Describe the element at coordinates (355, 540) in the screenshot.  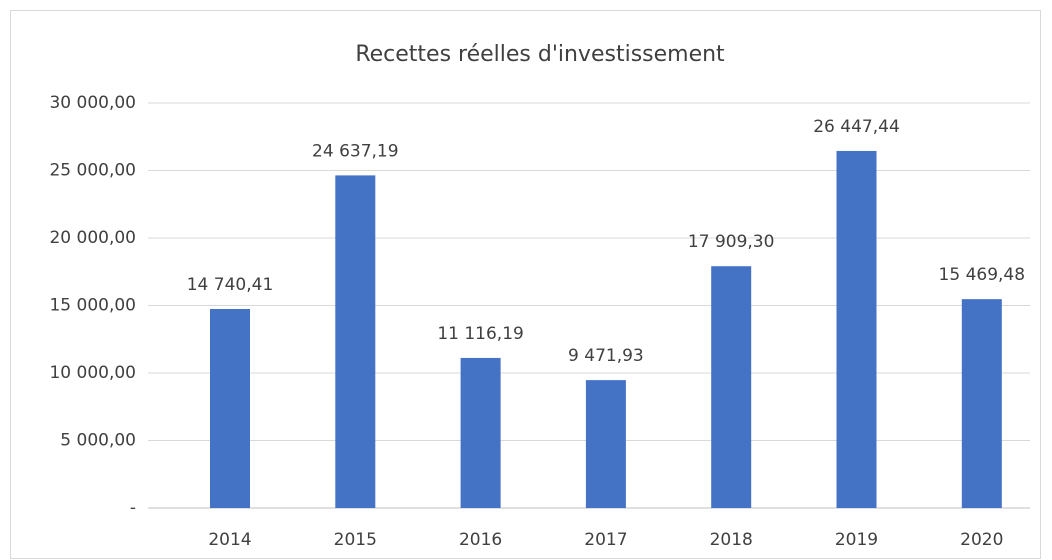
I see `x-tick-label: 2015` at that location.